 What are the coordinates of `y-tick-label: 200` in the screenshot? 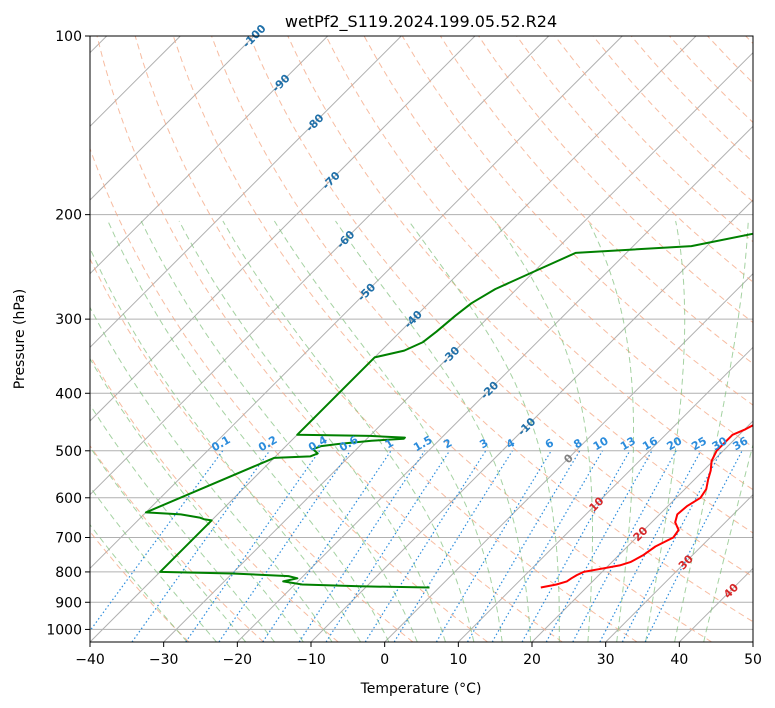 It's located at (68, 216).